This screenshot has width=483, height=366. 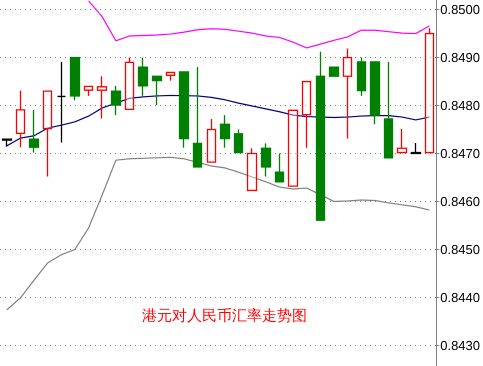 What do you see at coordinates (460, 58) in the screenshot?
I see `y-tick-label: 0.8490` at bounding box center [460, 58].